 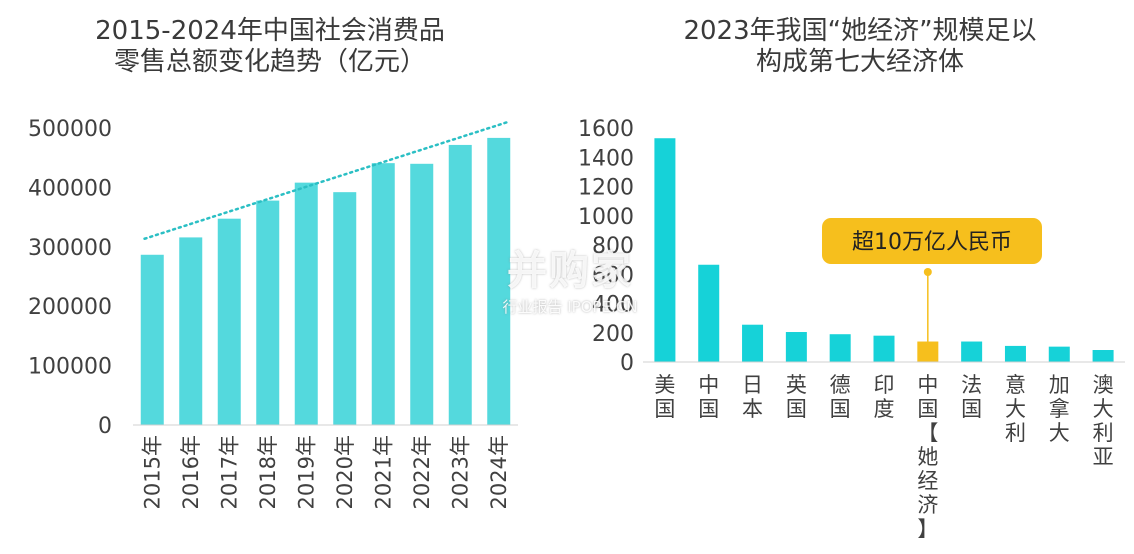 I want to click on bar-2015年, so click(x=152, y=339).